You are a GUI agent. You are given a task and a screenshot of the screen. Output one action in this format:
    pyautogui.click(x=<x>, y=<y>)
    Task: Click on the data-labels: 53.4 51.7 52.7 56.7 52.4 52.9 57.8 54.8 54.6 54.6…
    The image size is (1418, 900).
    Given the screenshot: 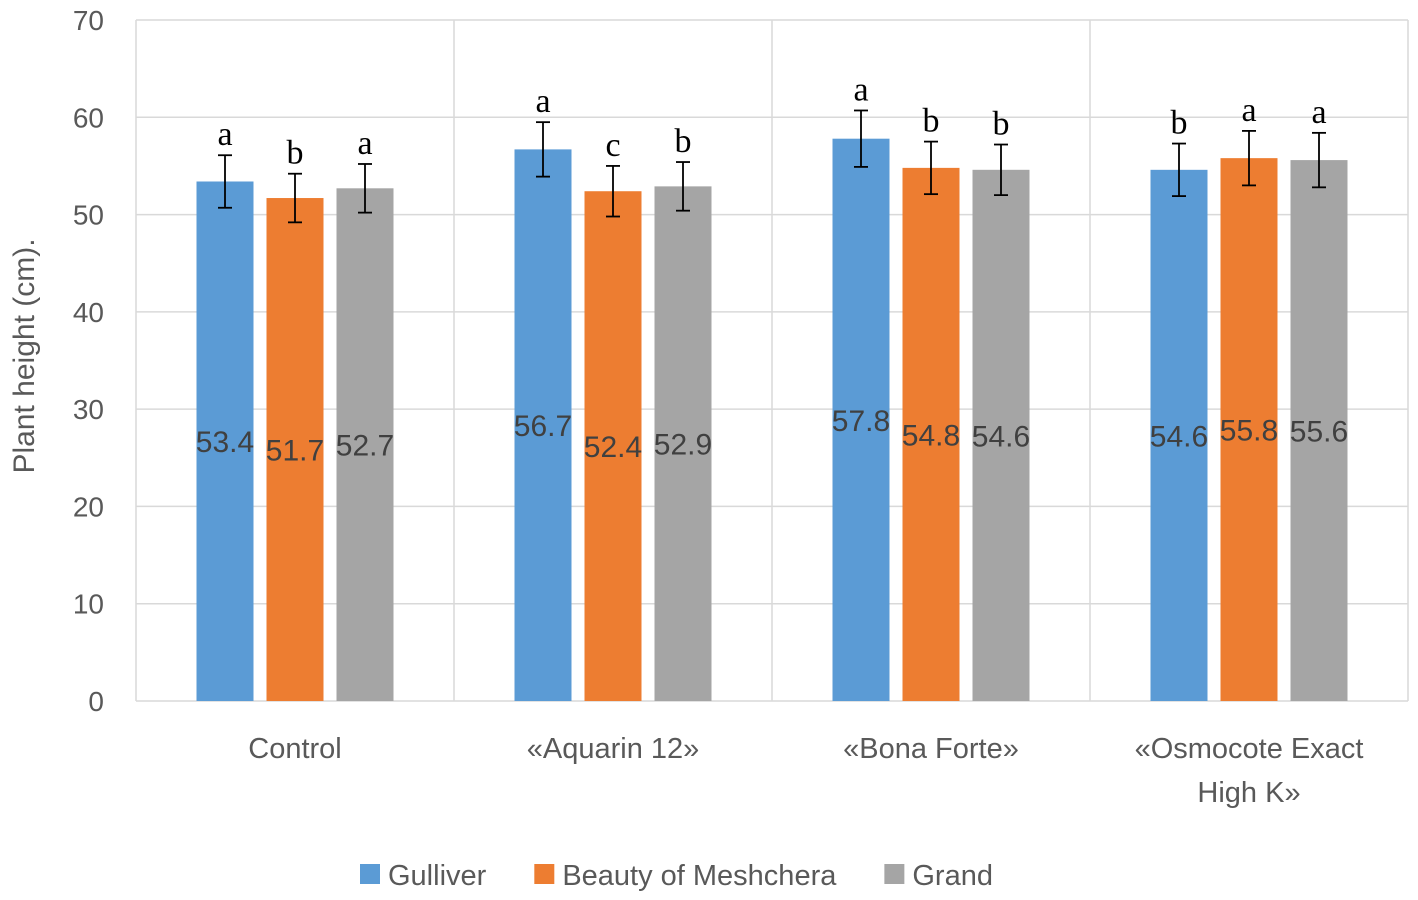 What is the action you would take?
    pyautogui.click(x=772, y=436)
    